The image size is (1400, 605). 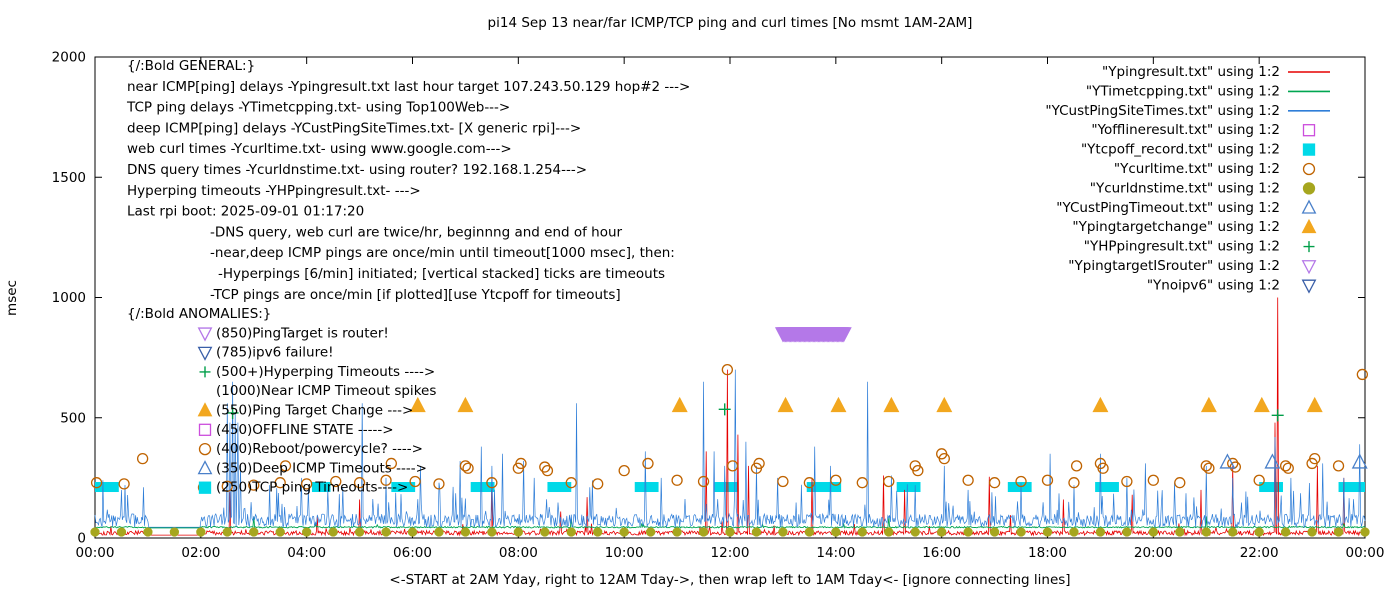 I want to click on legend-item: "Ycurldnstime.txt" using 1:2, so click(x=1203, y=188).